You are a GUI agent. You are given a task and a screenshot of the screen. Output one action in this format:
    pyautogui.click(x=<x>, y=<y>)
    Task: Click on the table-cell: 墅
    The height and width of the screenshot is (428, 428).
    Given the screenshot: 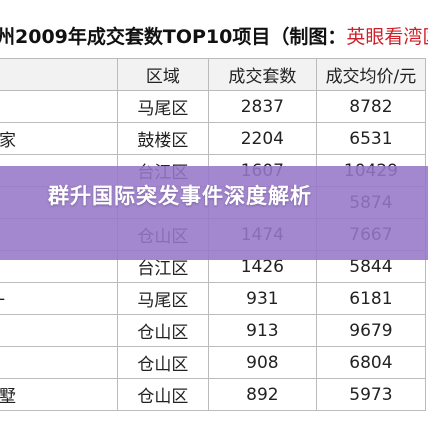 What is the action you would take?
    pyautogui.click(x=59, y=394)
    